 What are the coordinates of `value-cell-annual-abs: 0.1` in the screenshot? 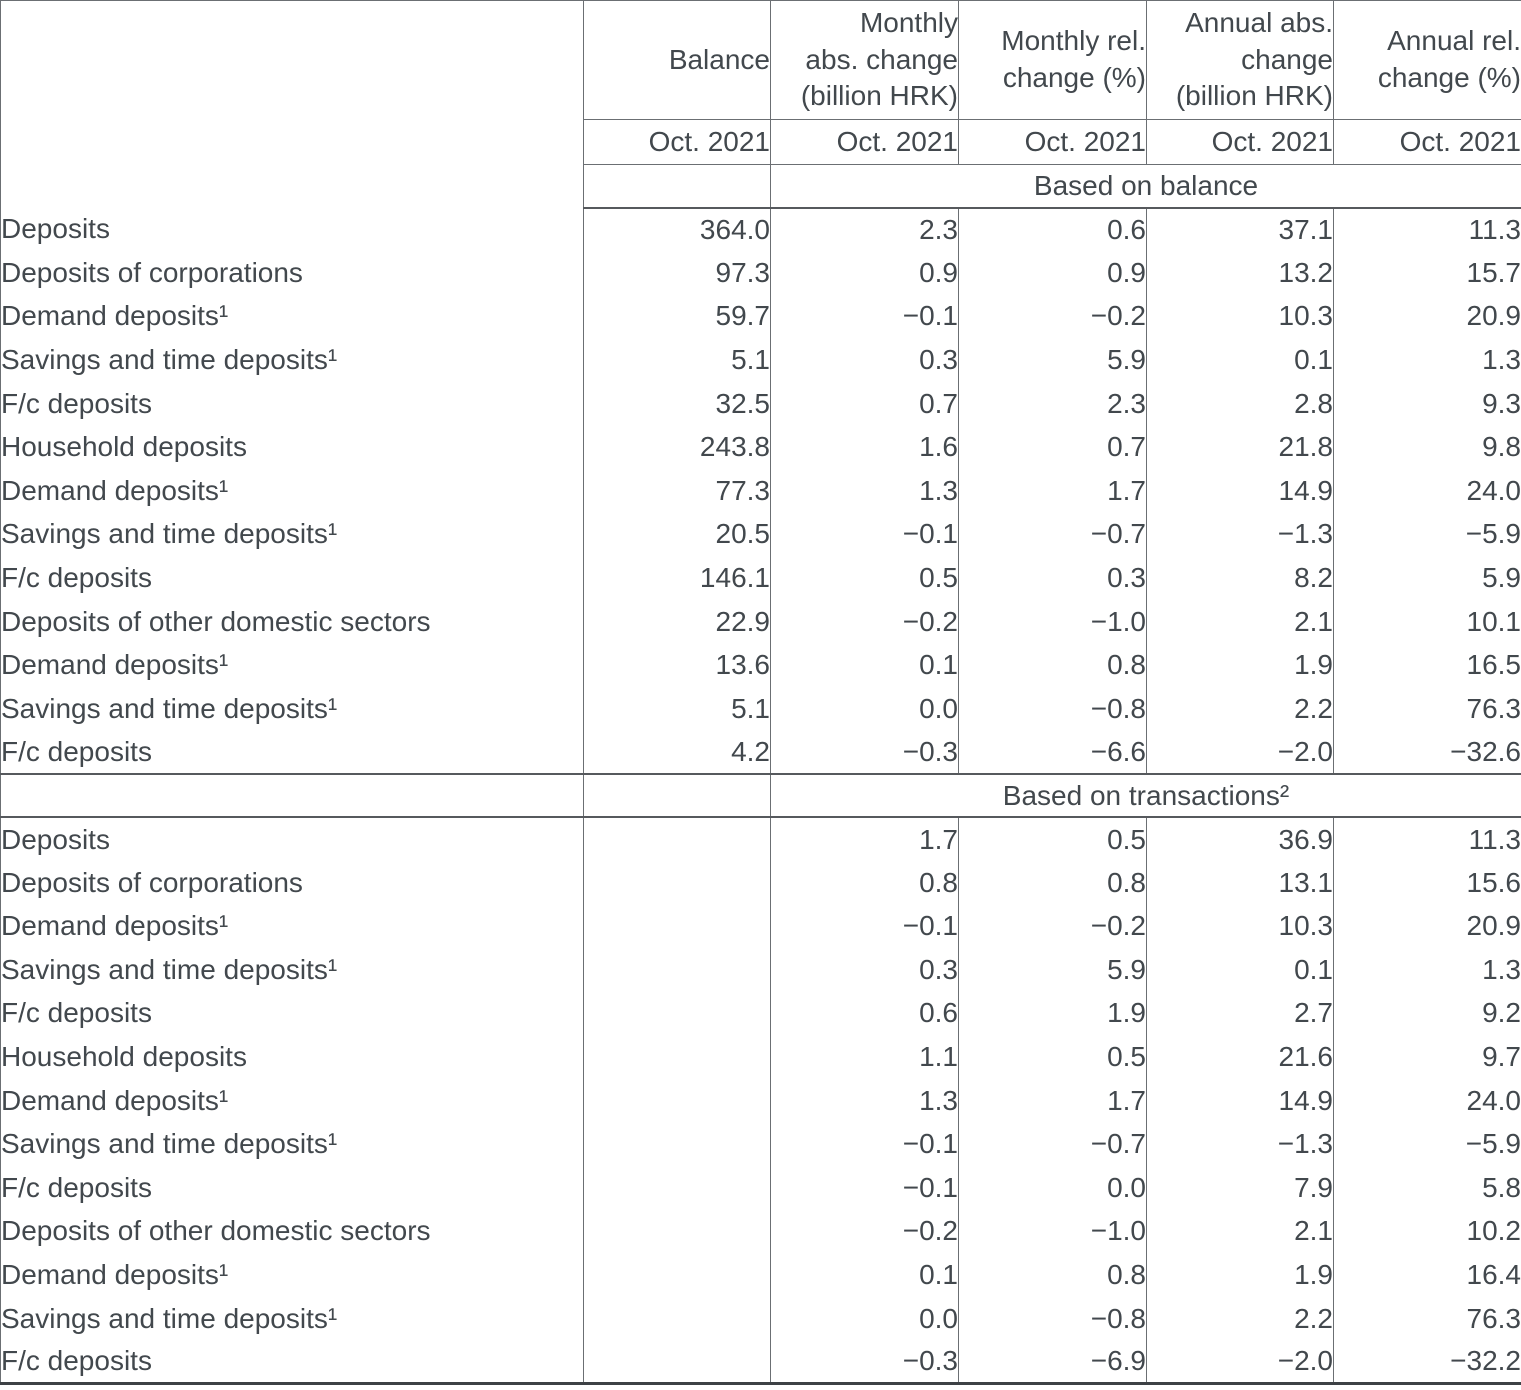 It's located at (1240, 360).